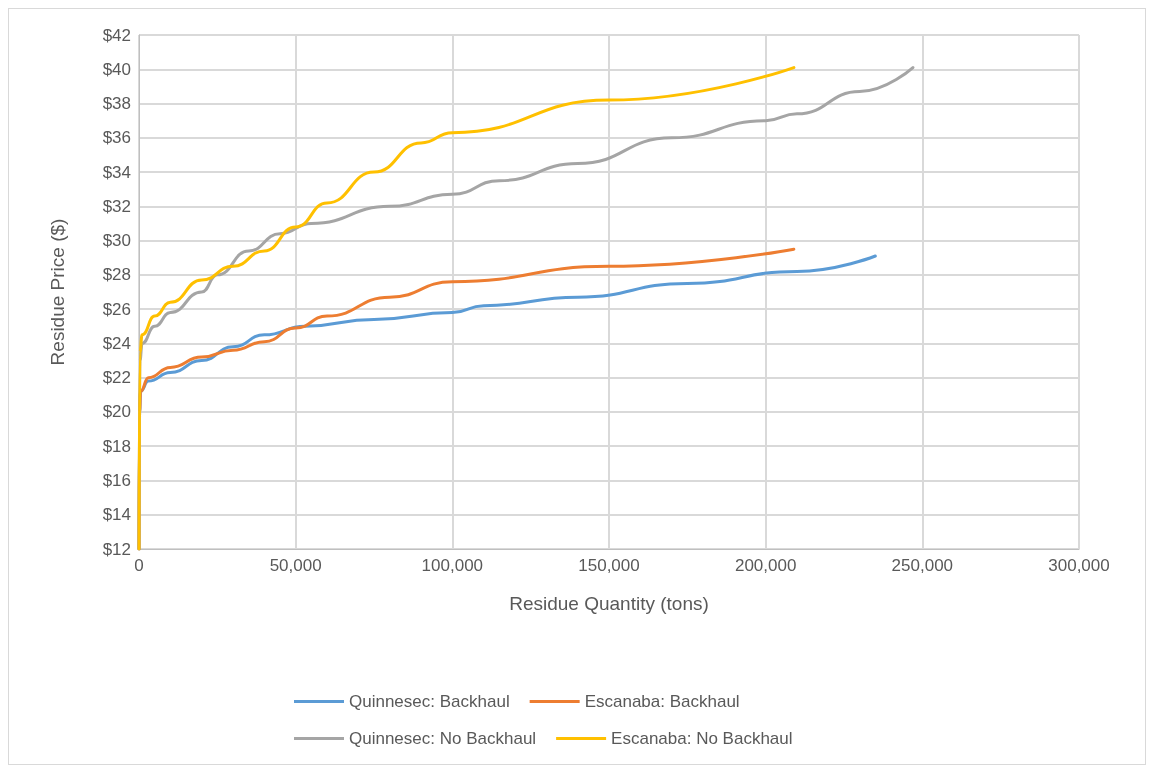 This screenshot has height=773, width=1154. Describe the element at coordinates (116, 275) in the screenshot. I see `y-tick-label: $28` at that location.